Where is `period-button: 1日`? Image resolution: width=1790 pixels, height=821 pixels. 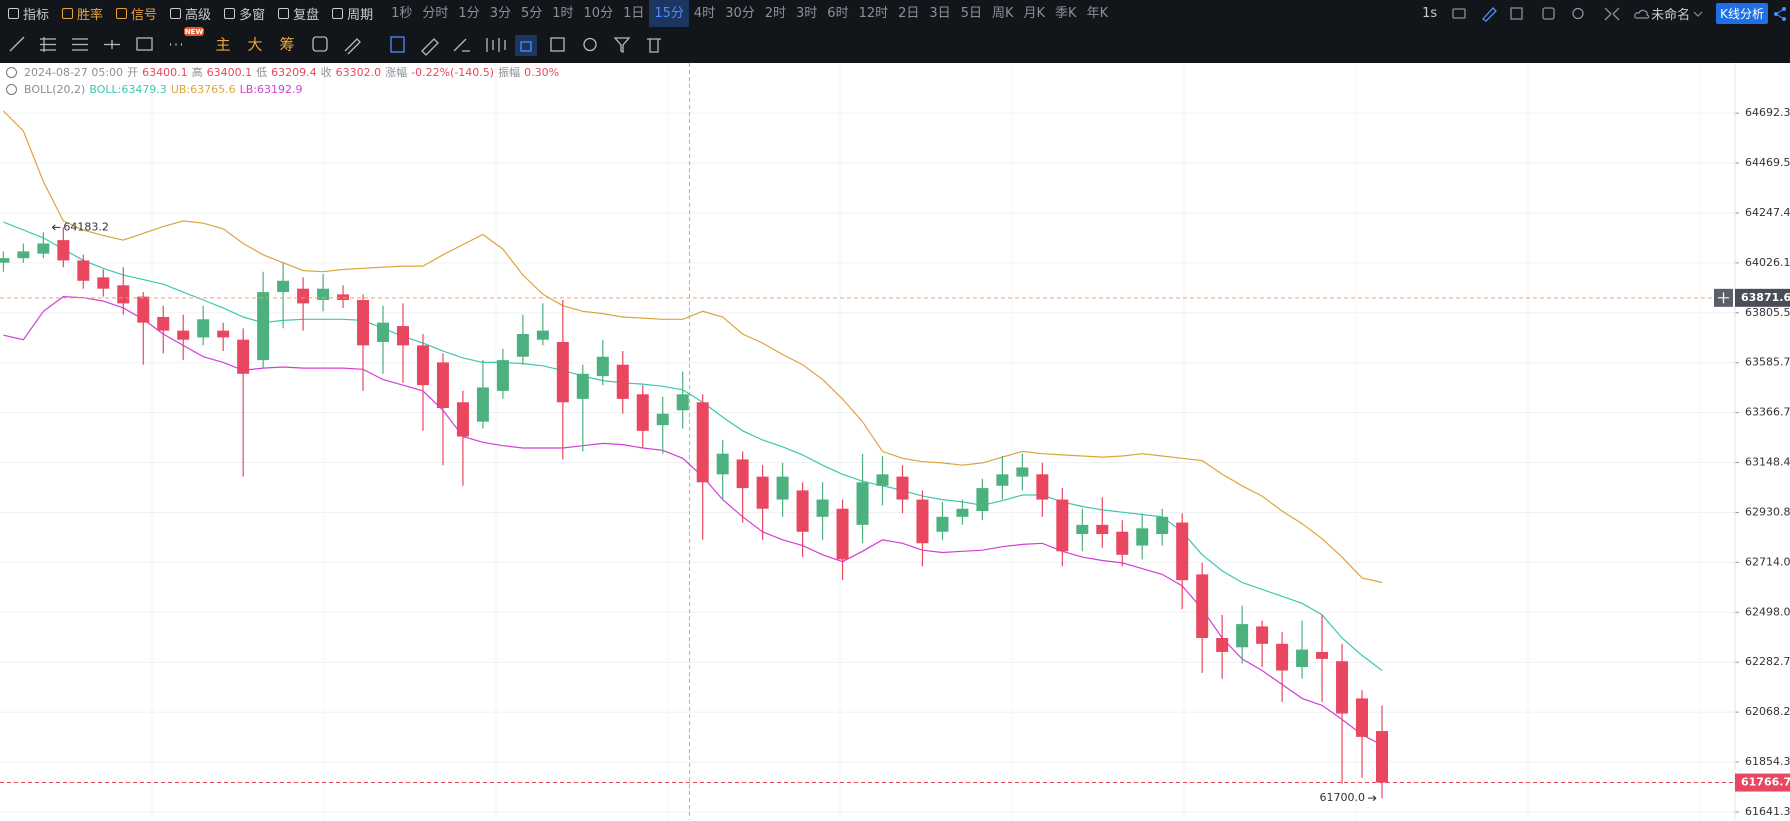 period-button: 1日 is located at coordinates (634, 13).